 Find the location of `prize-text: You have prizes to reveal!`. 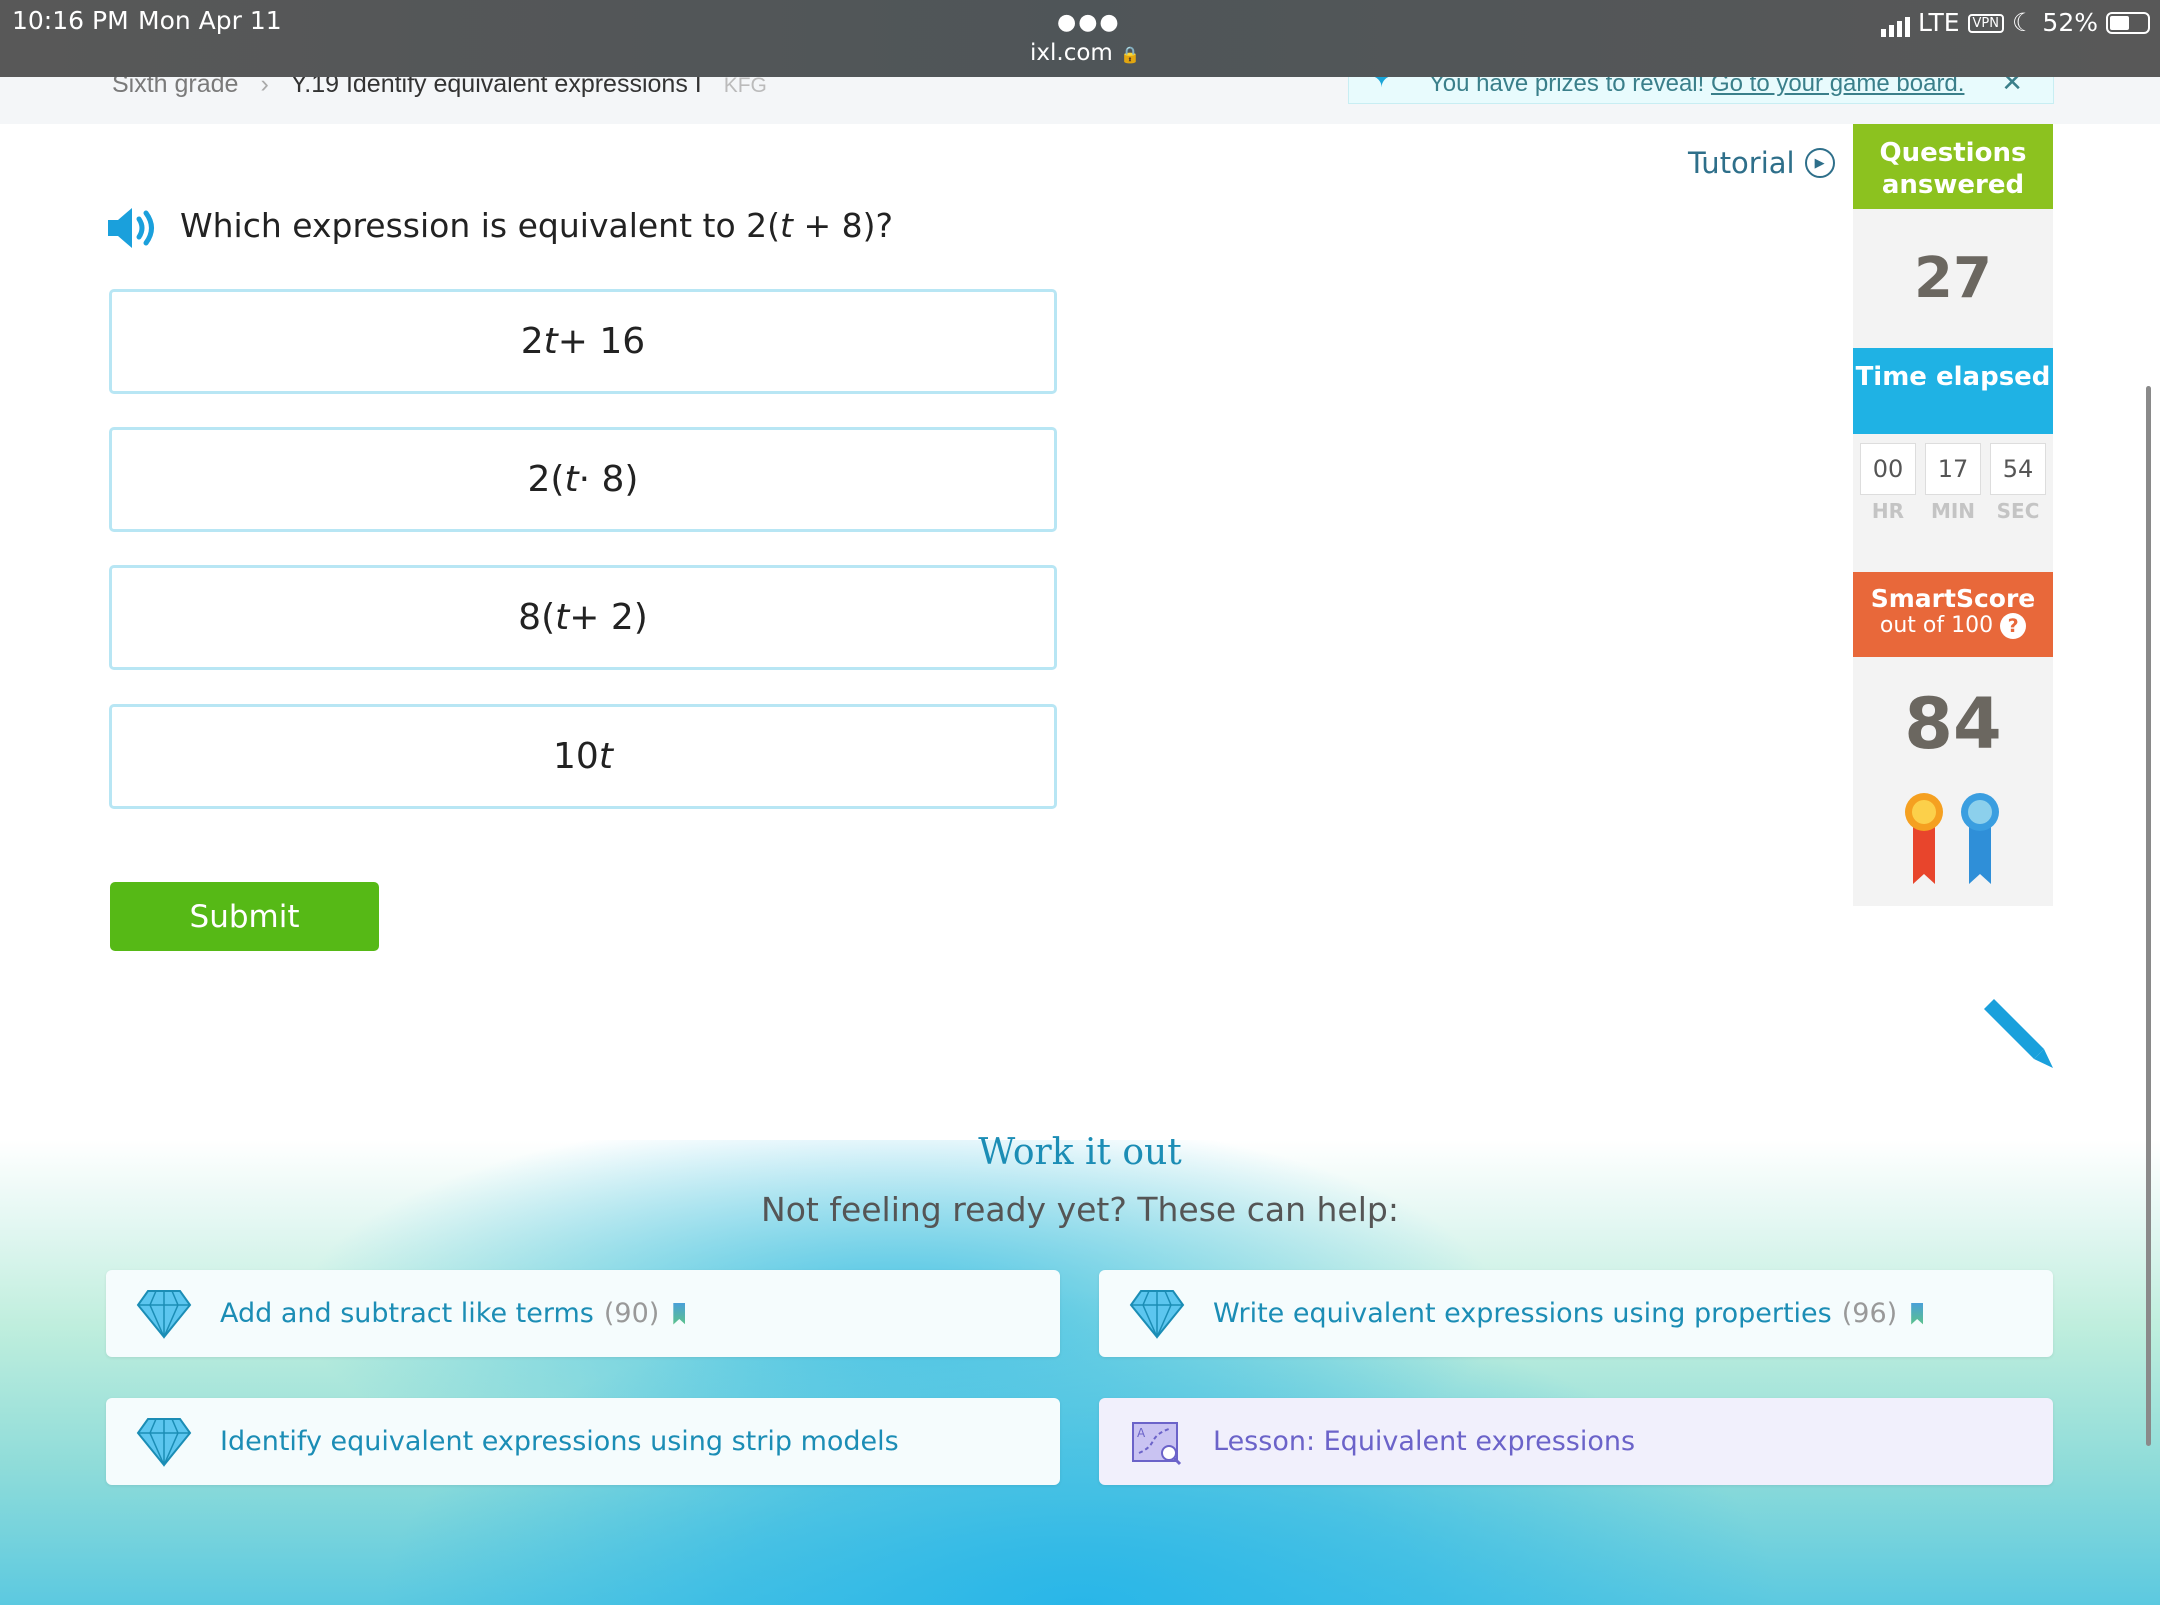

prize-text: You have prizes to reveal! is located at coordinates (1567, 84).